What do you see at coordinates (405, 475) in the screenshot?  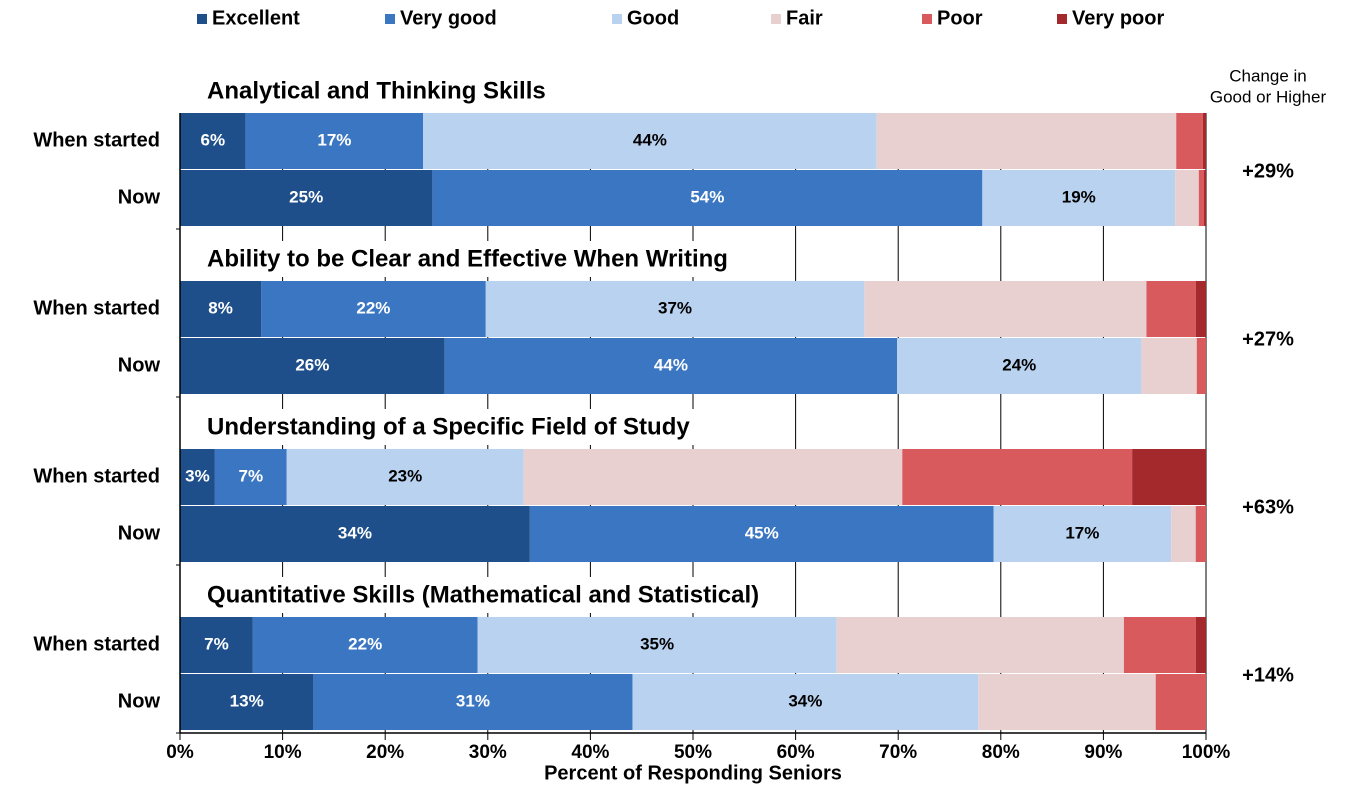 I see `value-label: 23%` at bounding box center [405, 475].